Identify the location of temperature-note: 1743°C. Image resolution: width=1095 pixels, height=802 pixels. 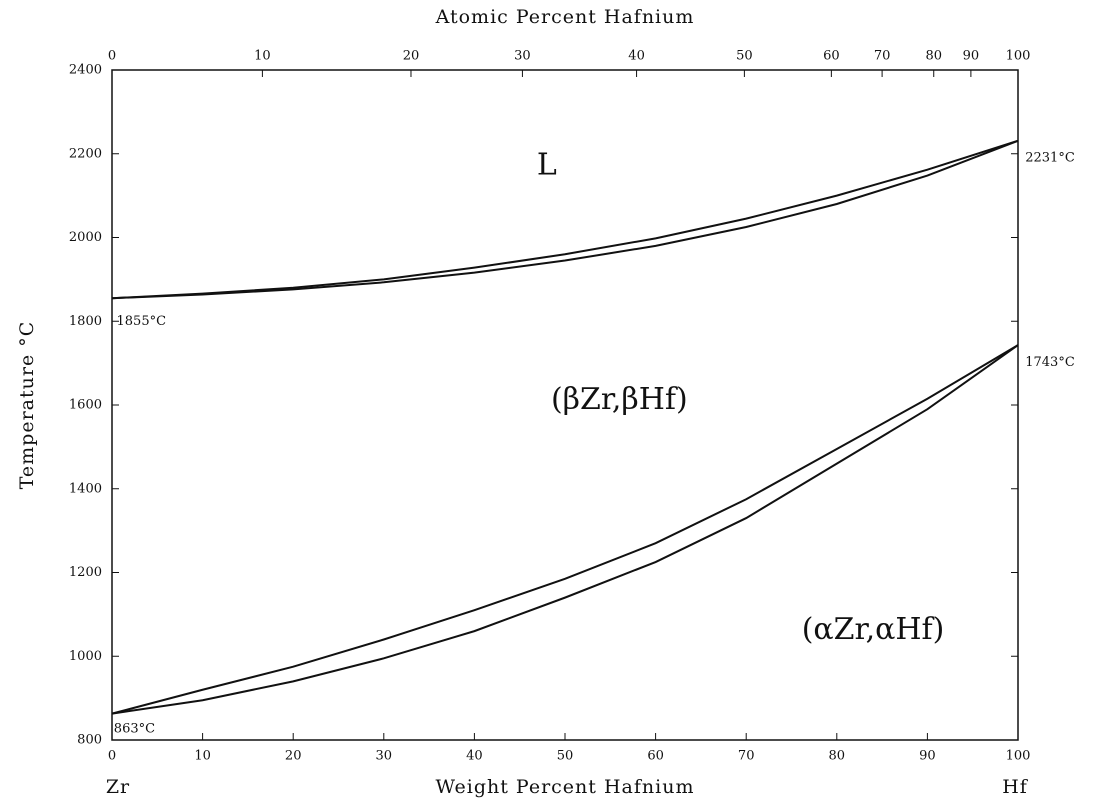
(1050, 362).